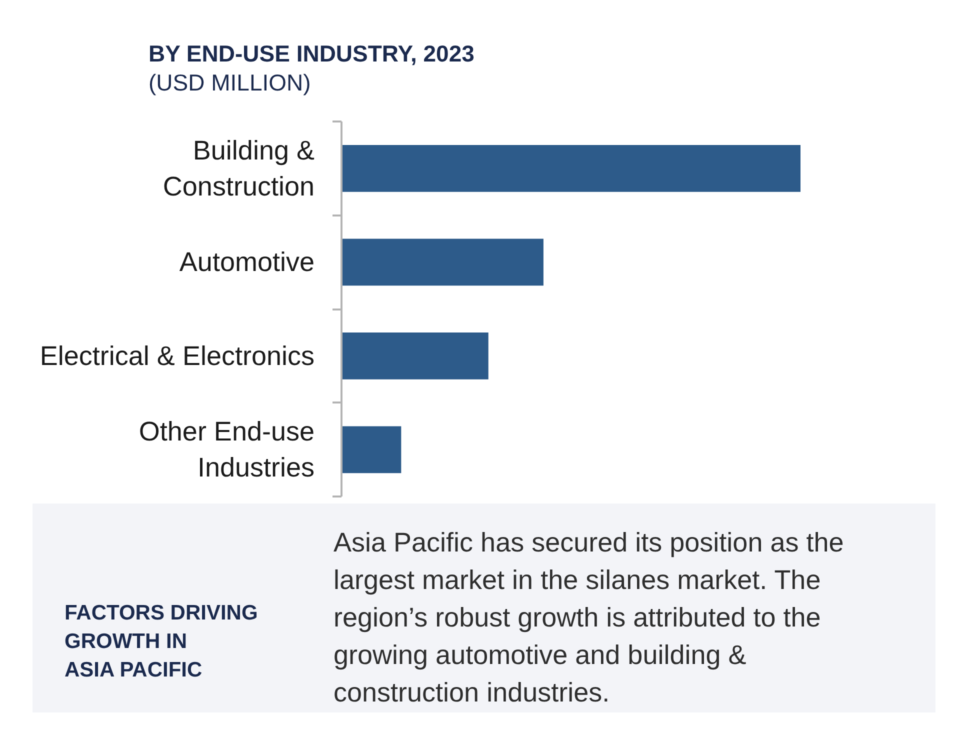 The image size is (954, 735). I want to click on y-tick-label: Other End-use Industries, so click(226, 449).